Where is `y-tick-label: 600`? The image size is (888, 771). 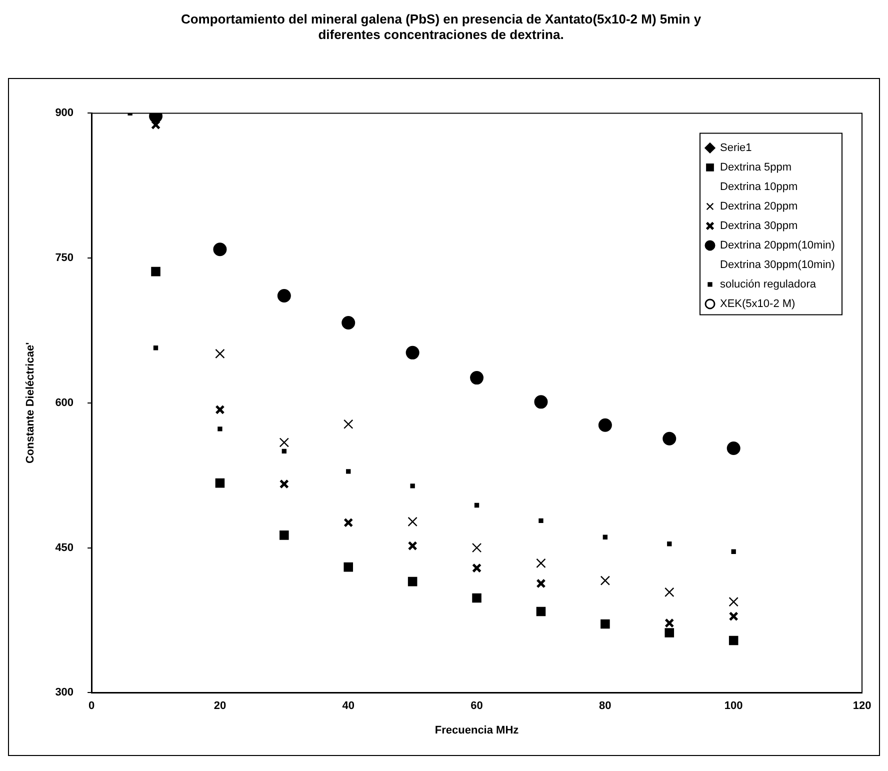
y-tick-label: 600 is located at coordinates (64, 402).